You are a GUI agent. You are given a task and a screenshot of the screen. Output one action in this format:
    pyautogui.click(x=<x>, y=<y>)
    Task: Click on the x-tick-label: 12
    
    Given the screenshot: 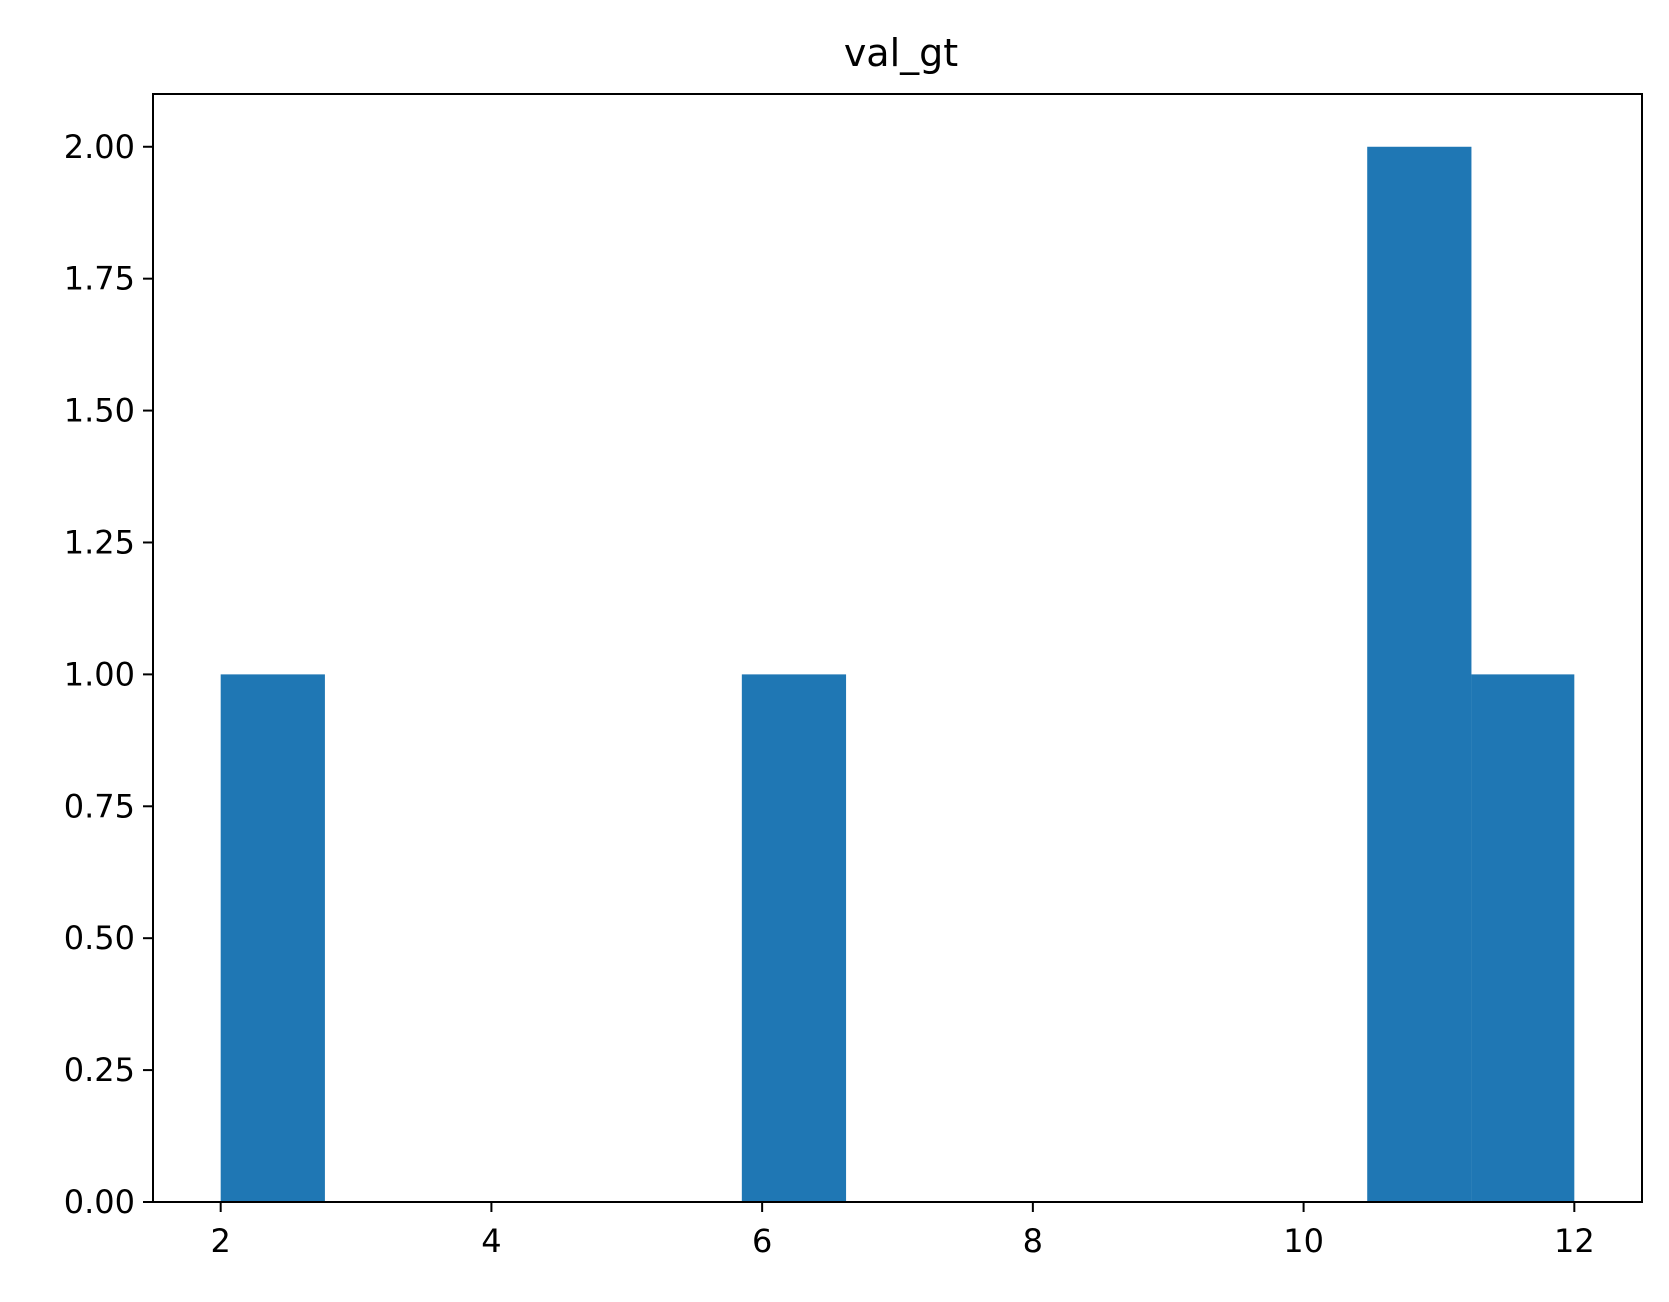 What is the action you would take?
    pyautogui.click(x=1574, y=1241)
    